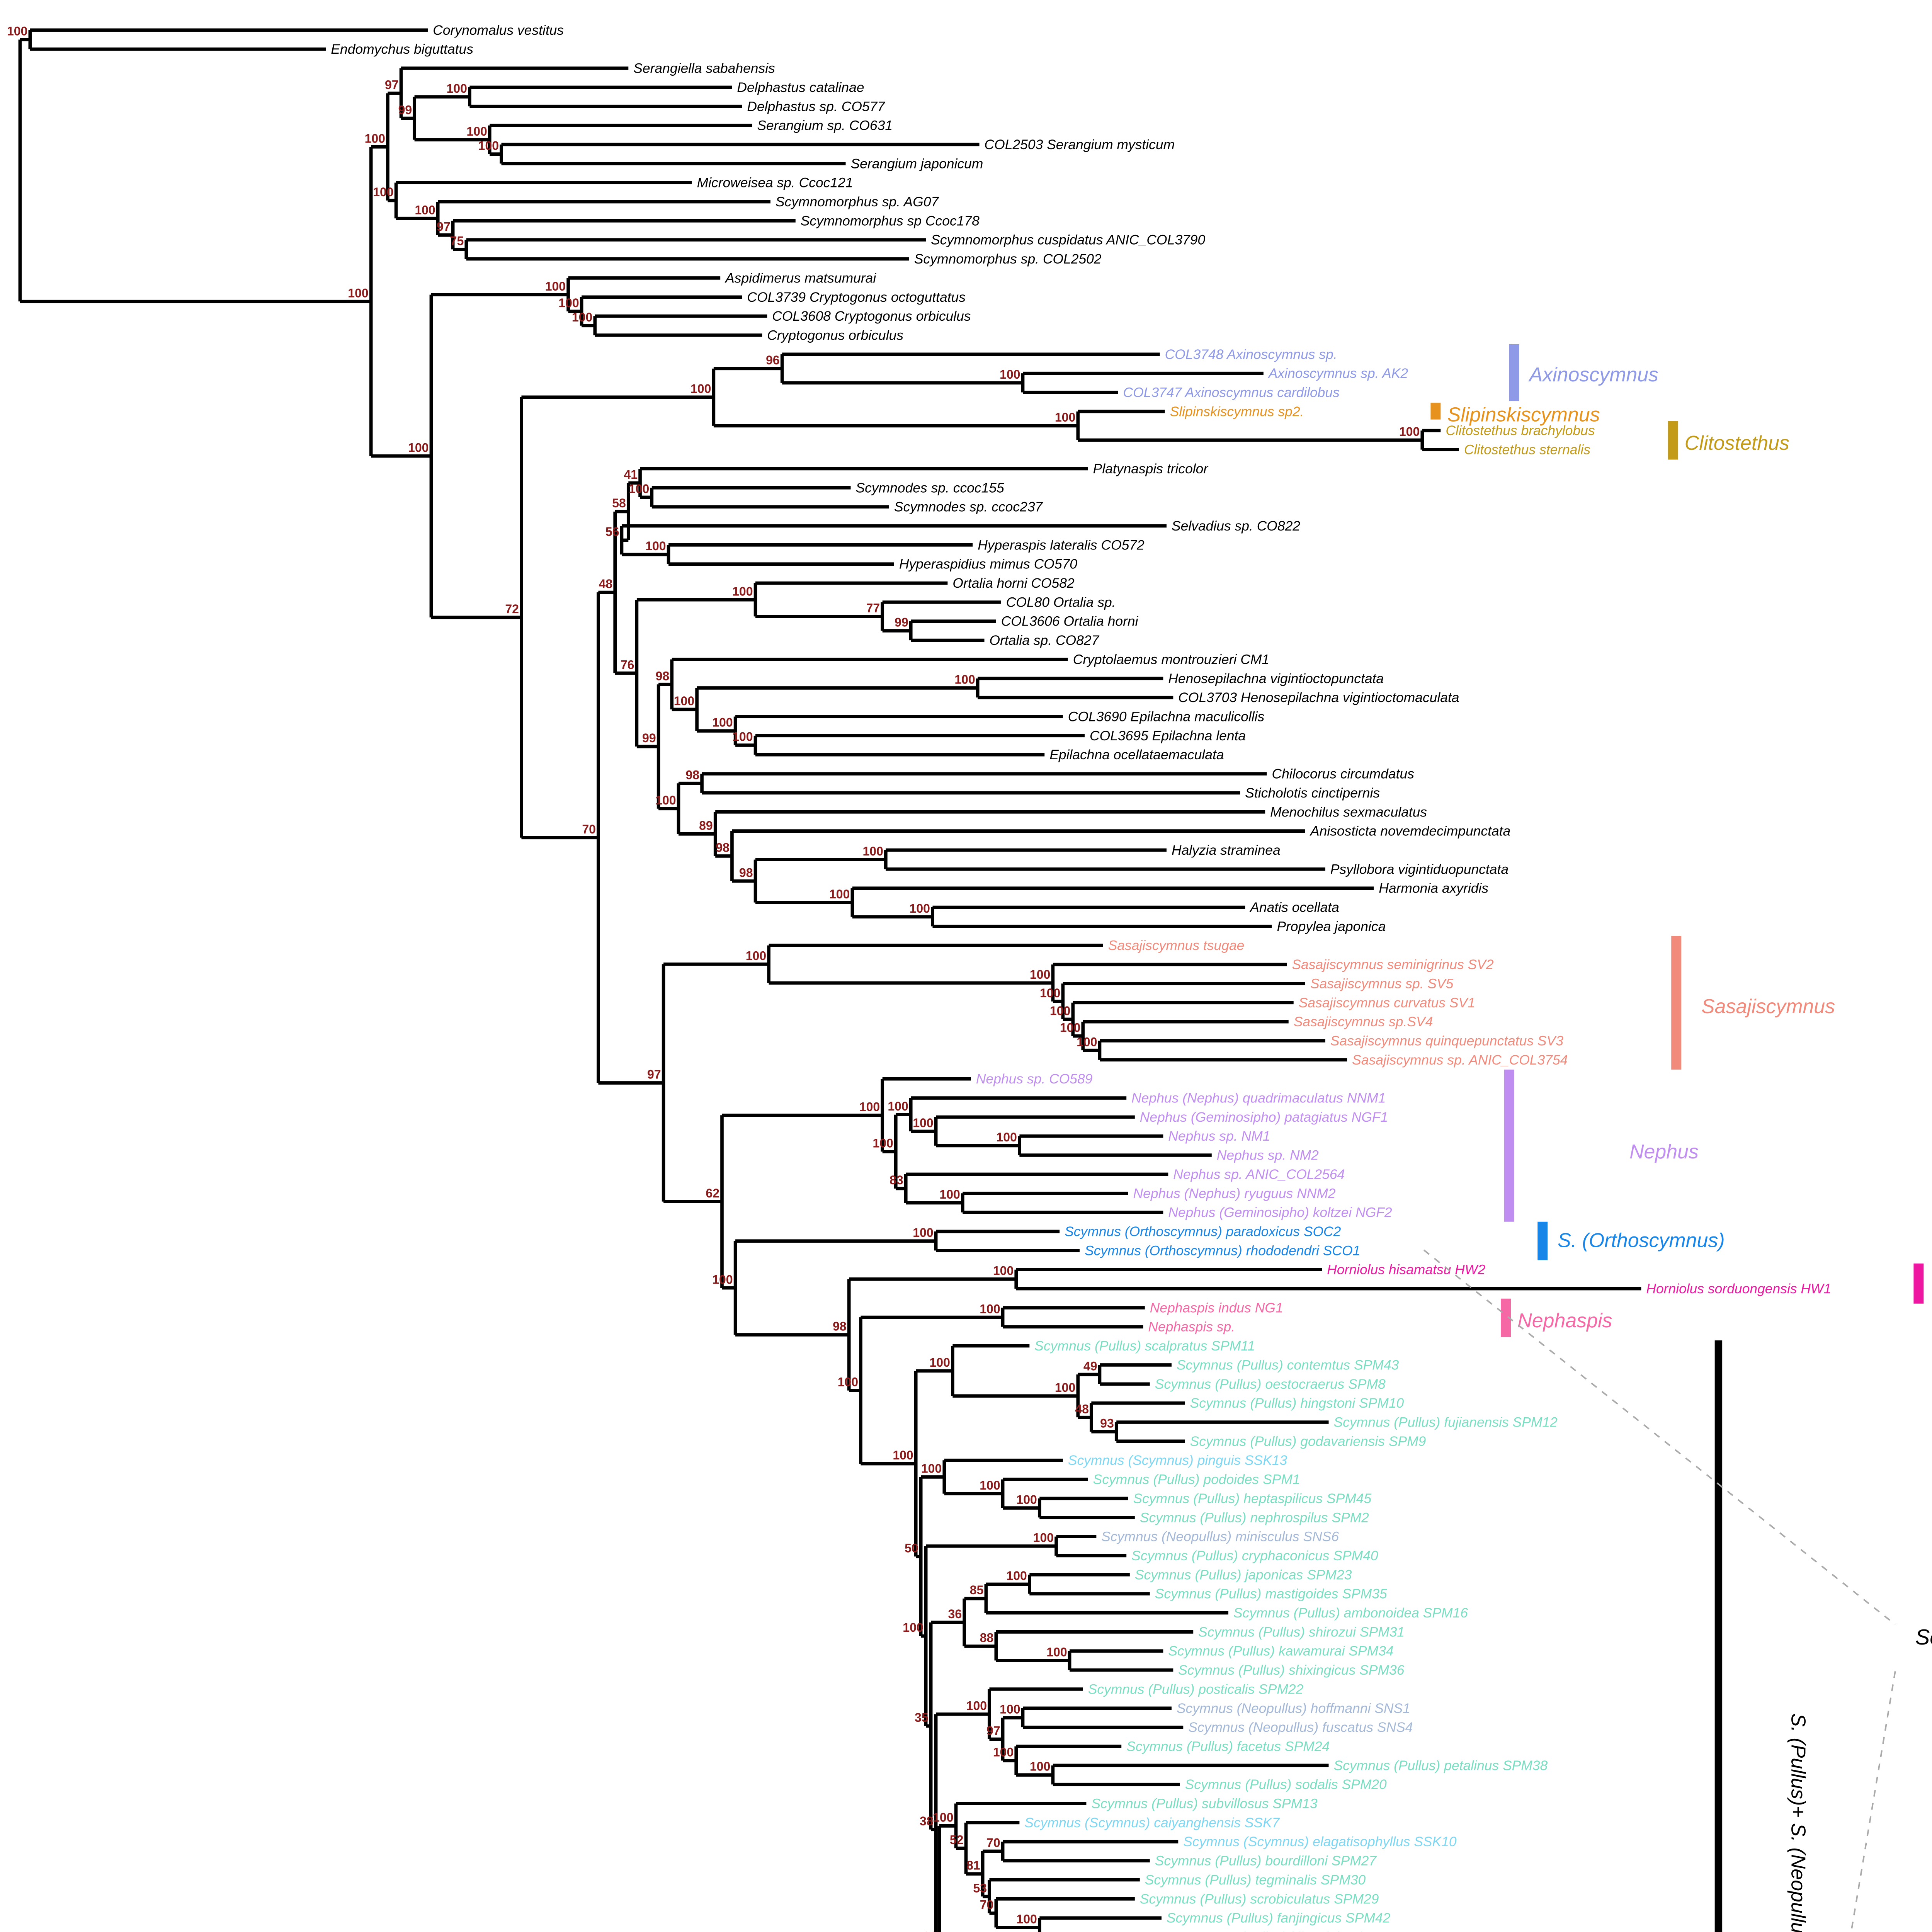  Describe the element at coordinates (1332, 926) in the screenshot. I see `taxon-label: Propylea japonica` at that location.